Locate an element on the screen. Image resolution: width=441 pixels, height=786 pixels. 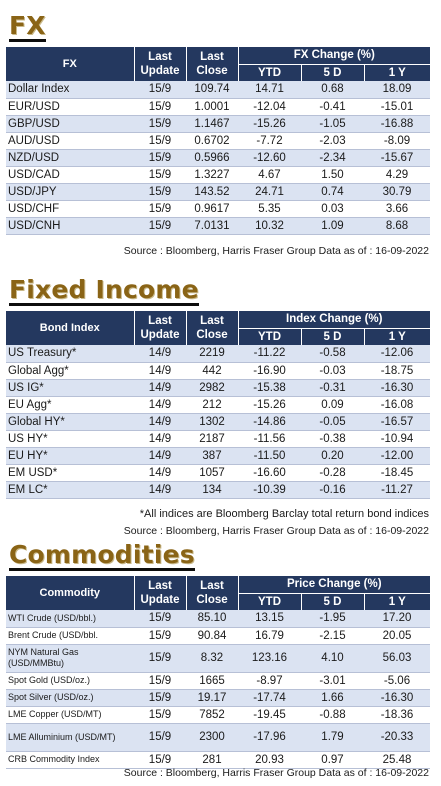
one-year-cell: -8.09 is located at coordinates (397, 141).